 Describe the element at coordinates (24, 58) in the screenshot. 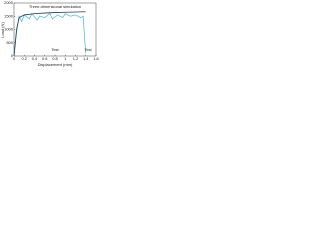

I see `x-tick-label: 0.2` at that location.